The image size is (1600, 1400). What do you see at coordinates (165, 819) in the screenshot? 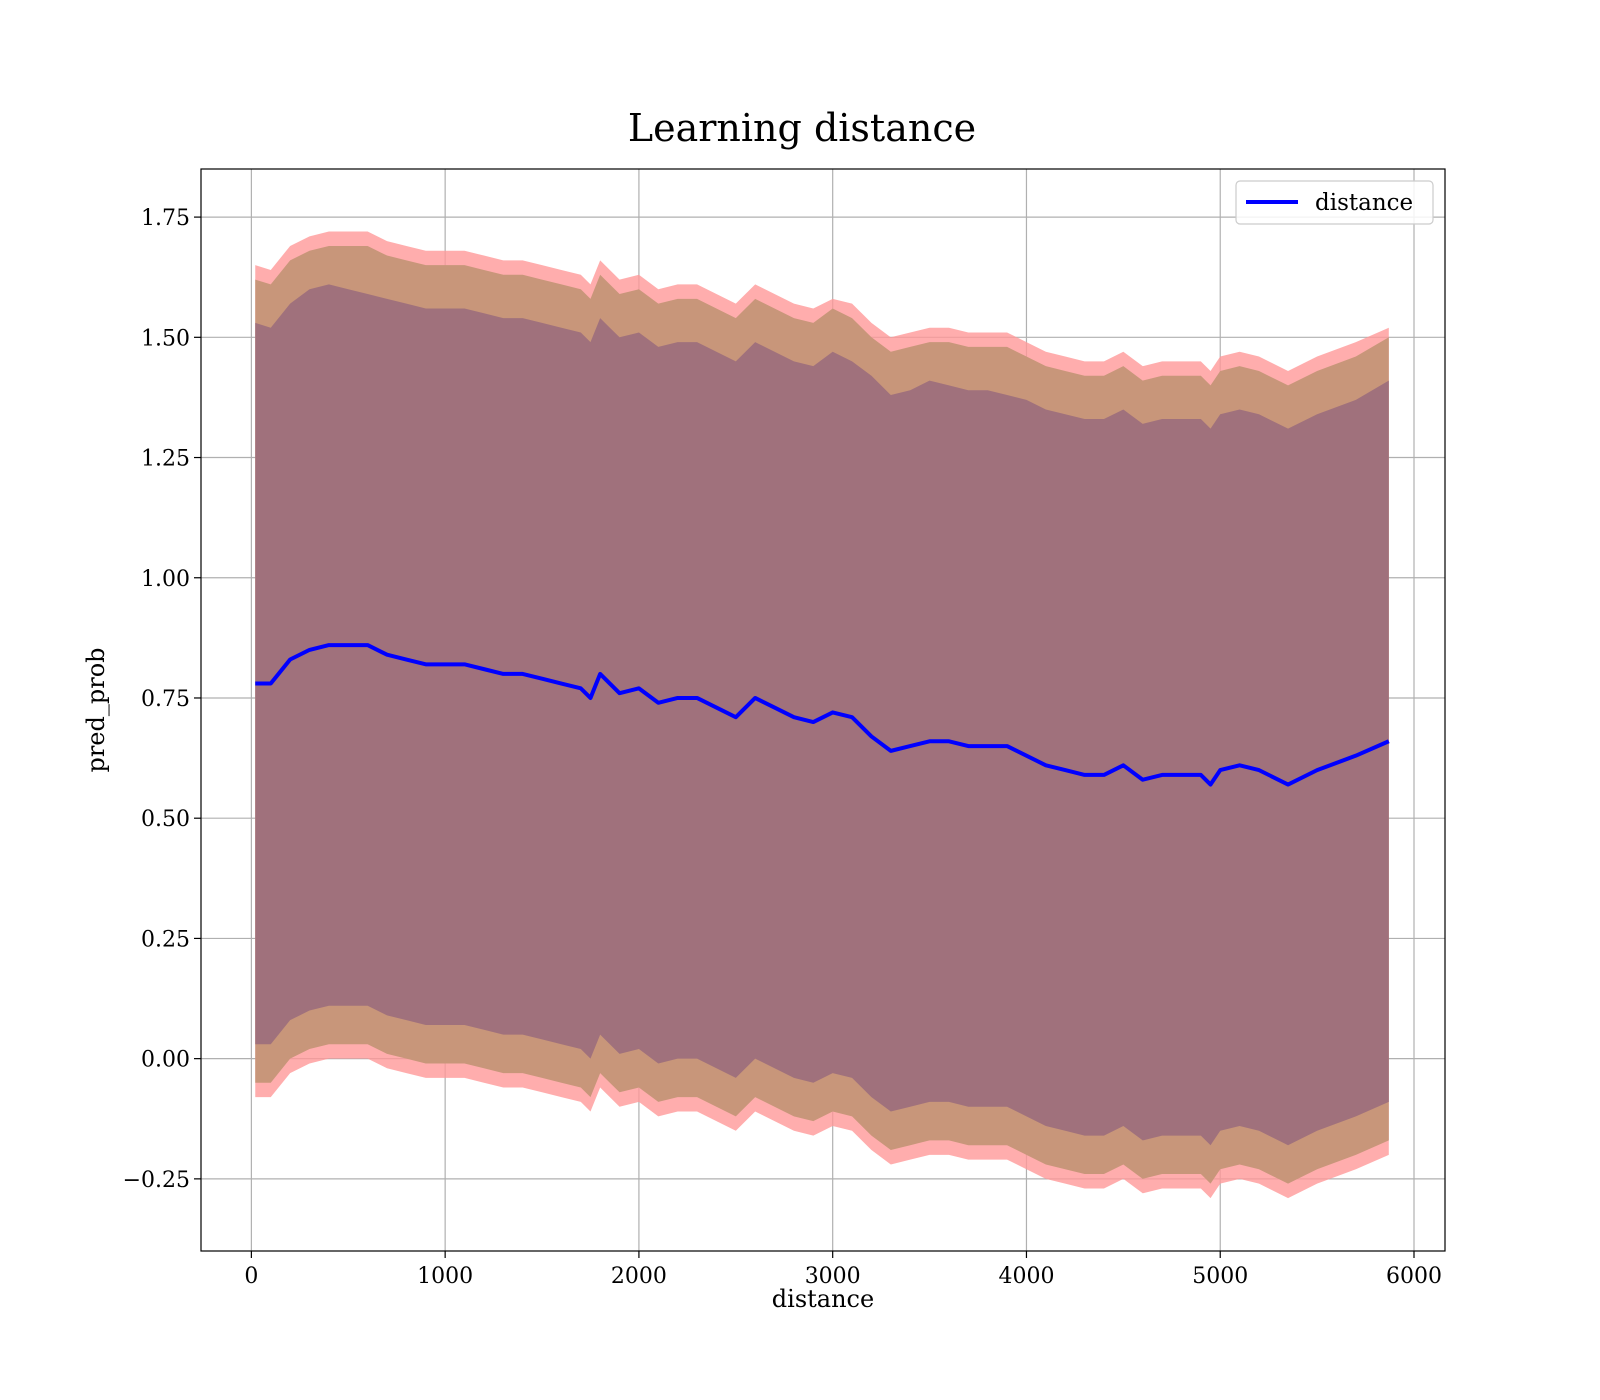
I see `y-tick-label-3: 0.50` at bounding box center [165, 819].